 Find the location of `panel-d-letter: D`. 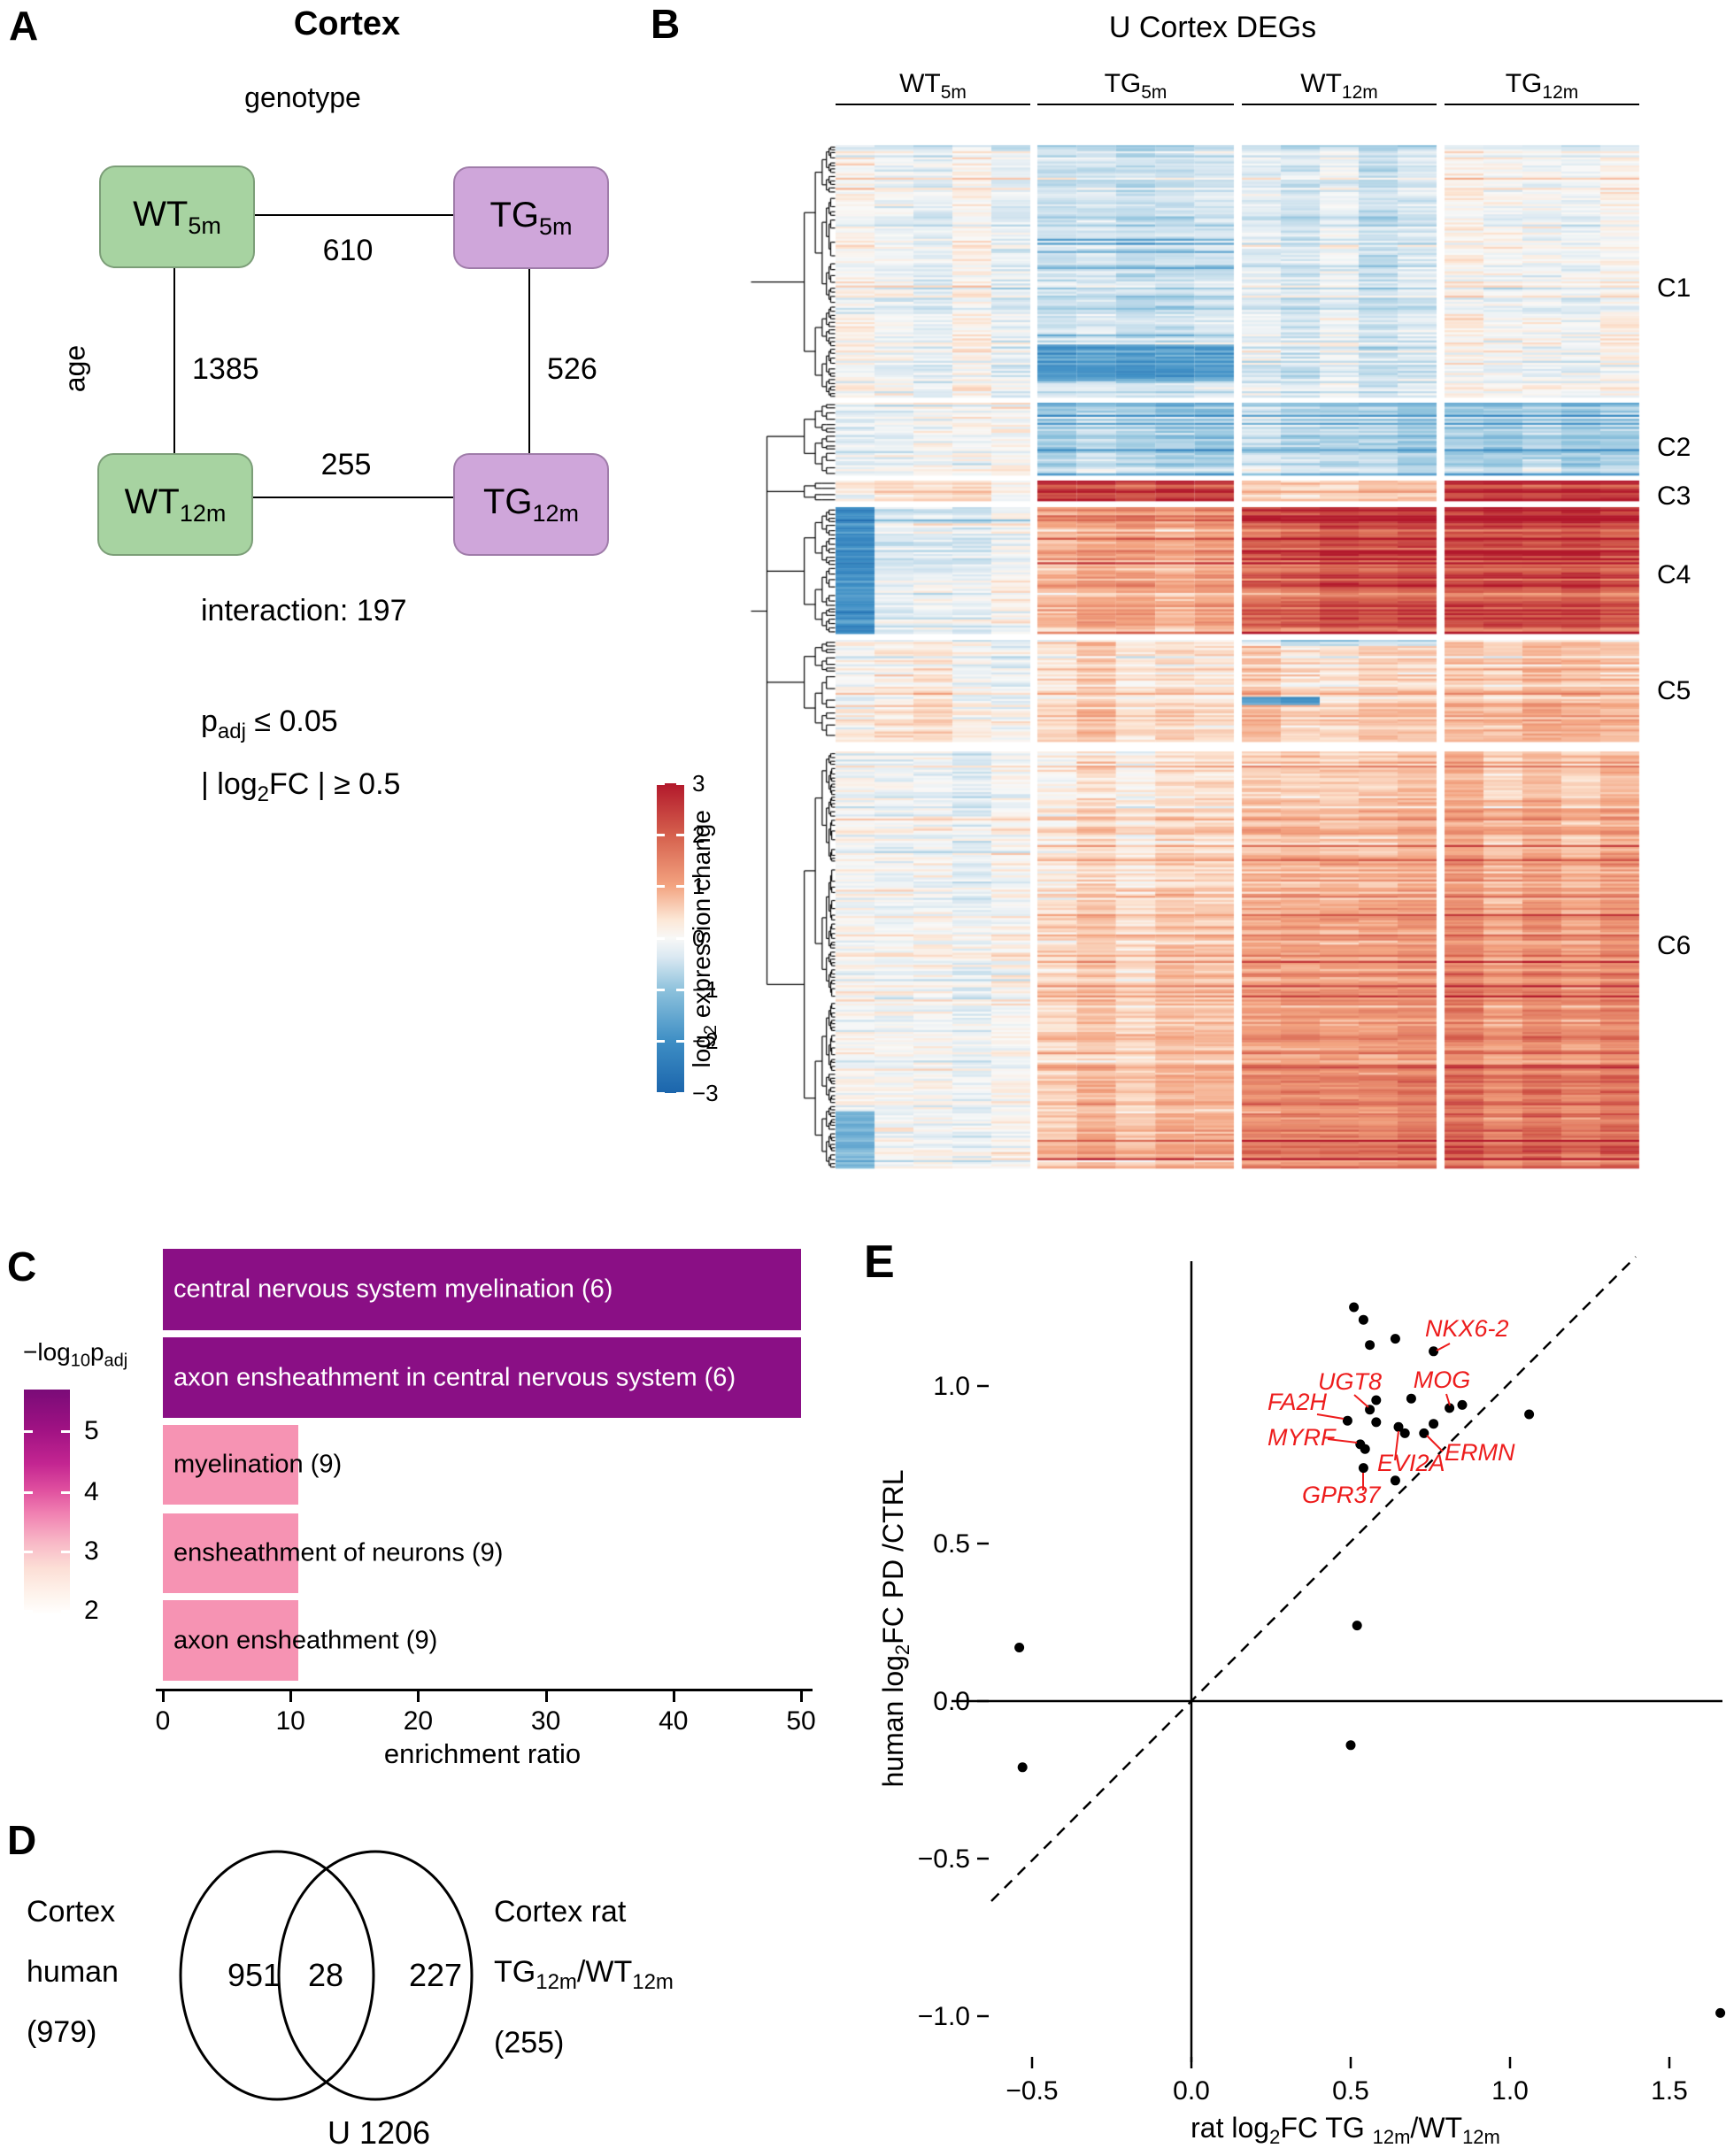

panel-d-letter: D is located at coordinates (22, 1840).